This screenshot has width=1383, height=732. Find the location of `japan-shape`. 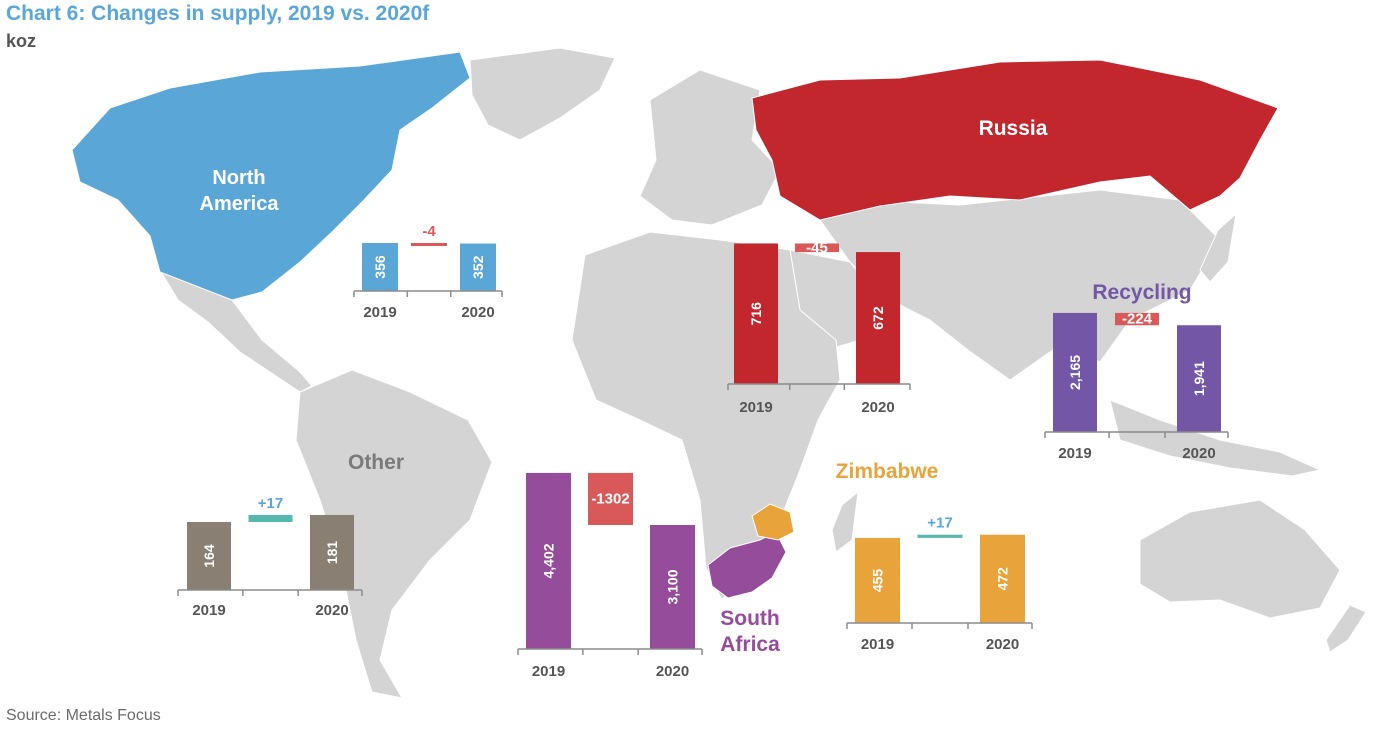

japan-shape is located at coordinates (1218, 247).